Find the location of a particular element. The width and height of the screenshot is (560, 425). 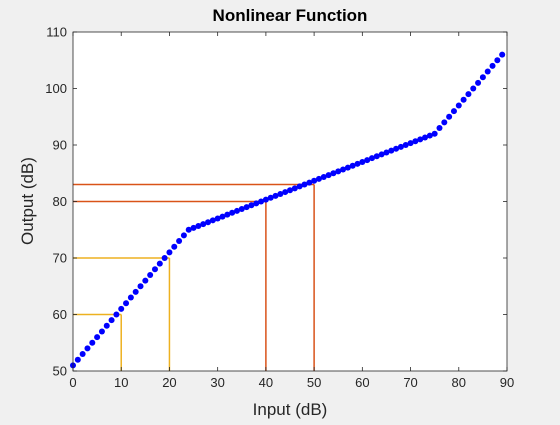

y-tick-label: 60 is located at coordinates (60, 314).